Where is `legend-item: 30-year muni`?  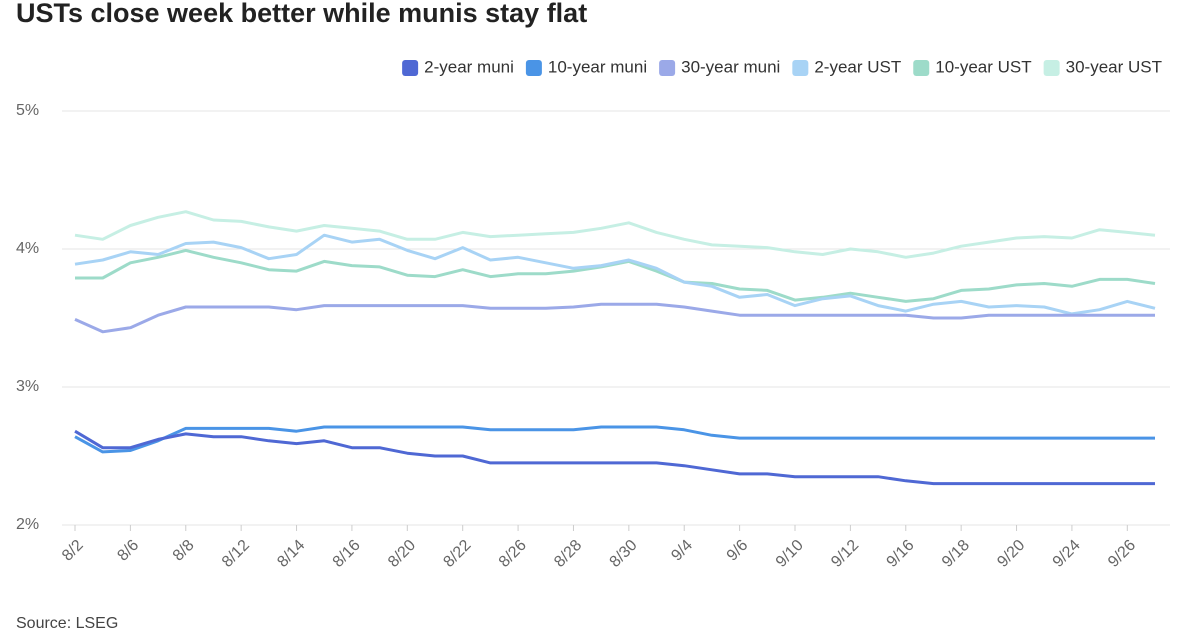
legend-item: 30-year muni is located at coordinates (719, 66).